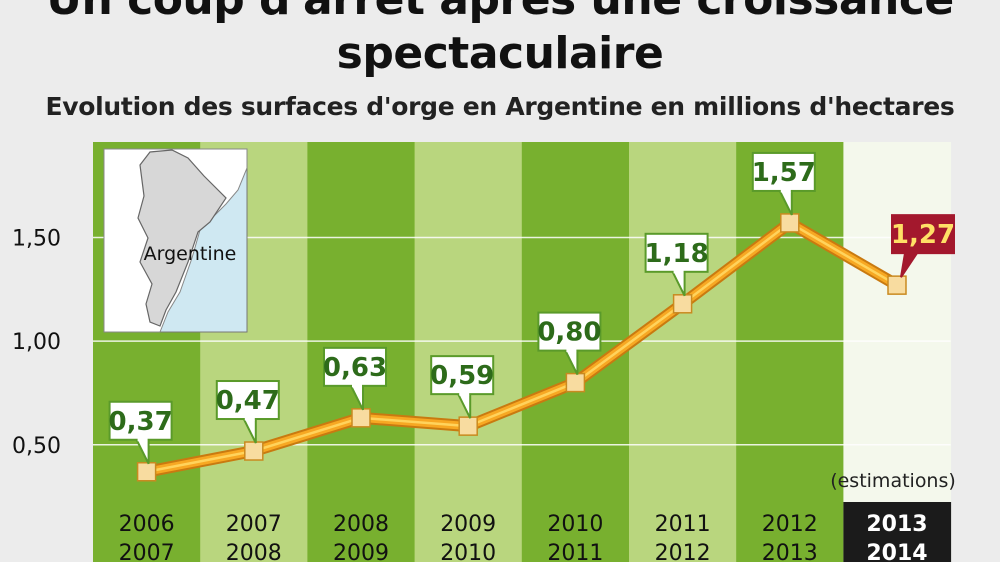 The height and width of the screenshot is (562, 1000). Describe the element at coordinates (190, 254) in the screenshot. I see `map-label: Argentine` at that location.